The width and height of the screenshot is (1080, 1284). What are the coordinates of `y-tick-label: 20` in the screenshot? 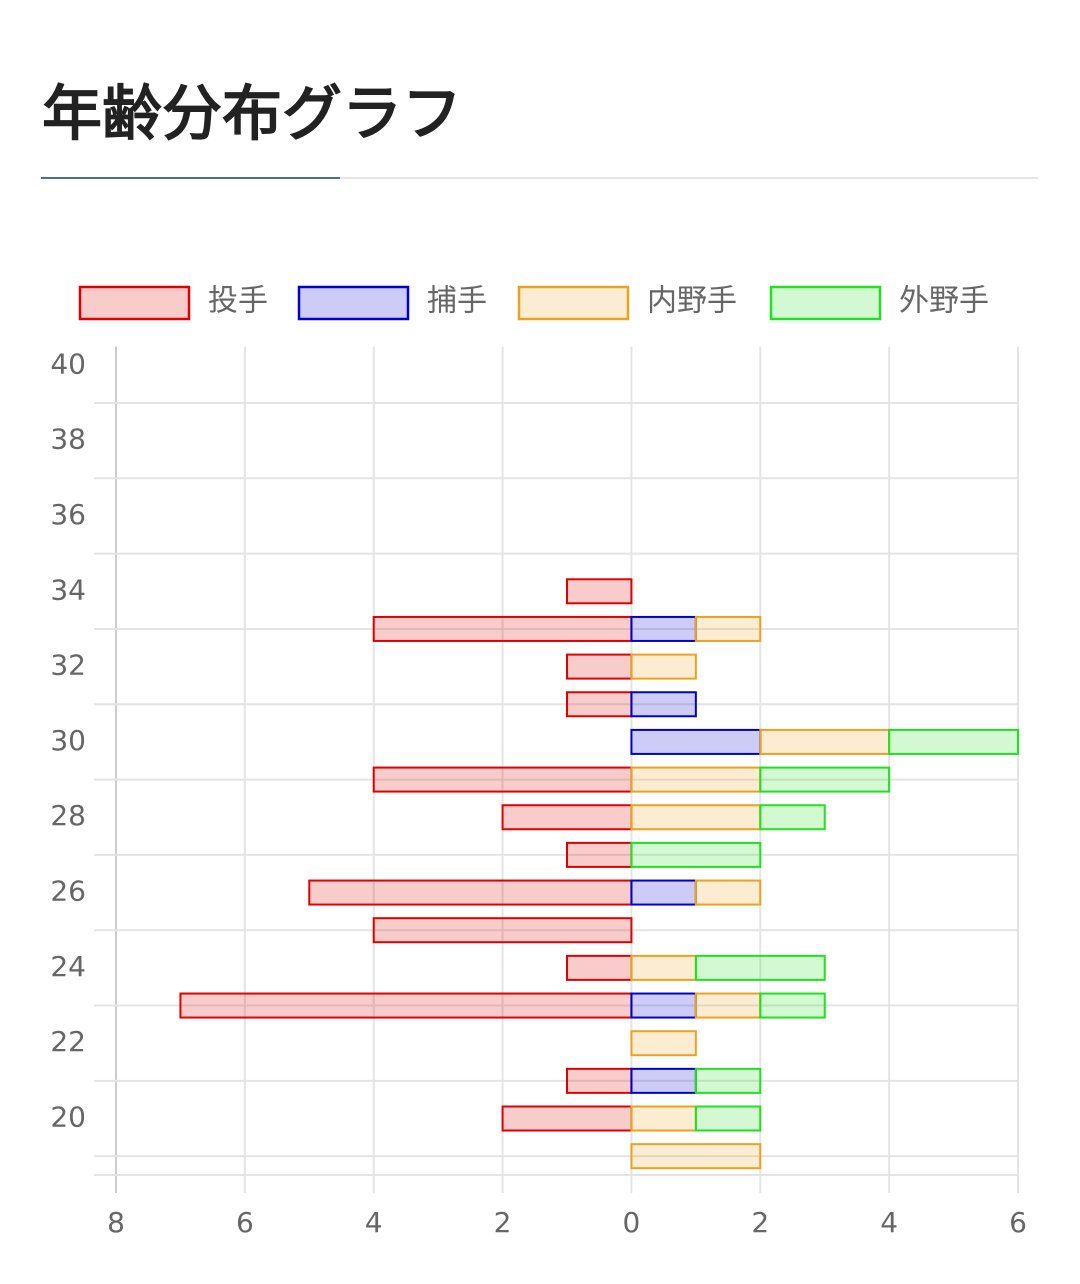 It's located at (68, 1117).